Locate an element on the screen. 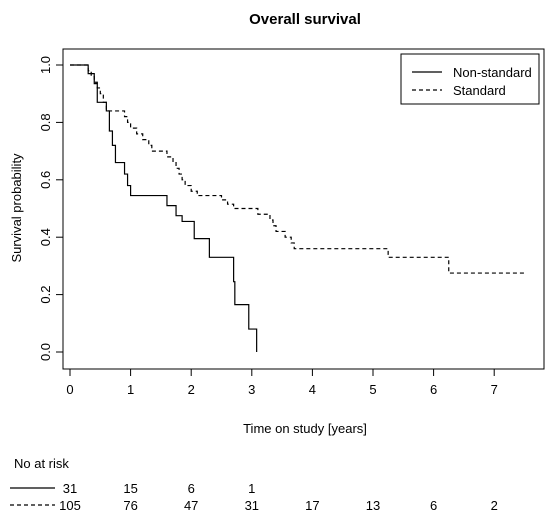  y-tick-label: 0.8 is located at coordinates (45, 122).